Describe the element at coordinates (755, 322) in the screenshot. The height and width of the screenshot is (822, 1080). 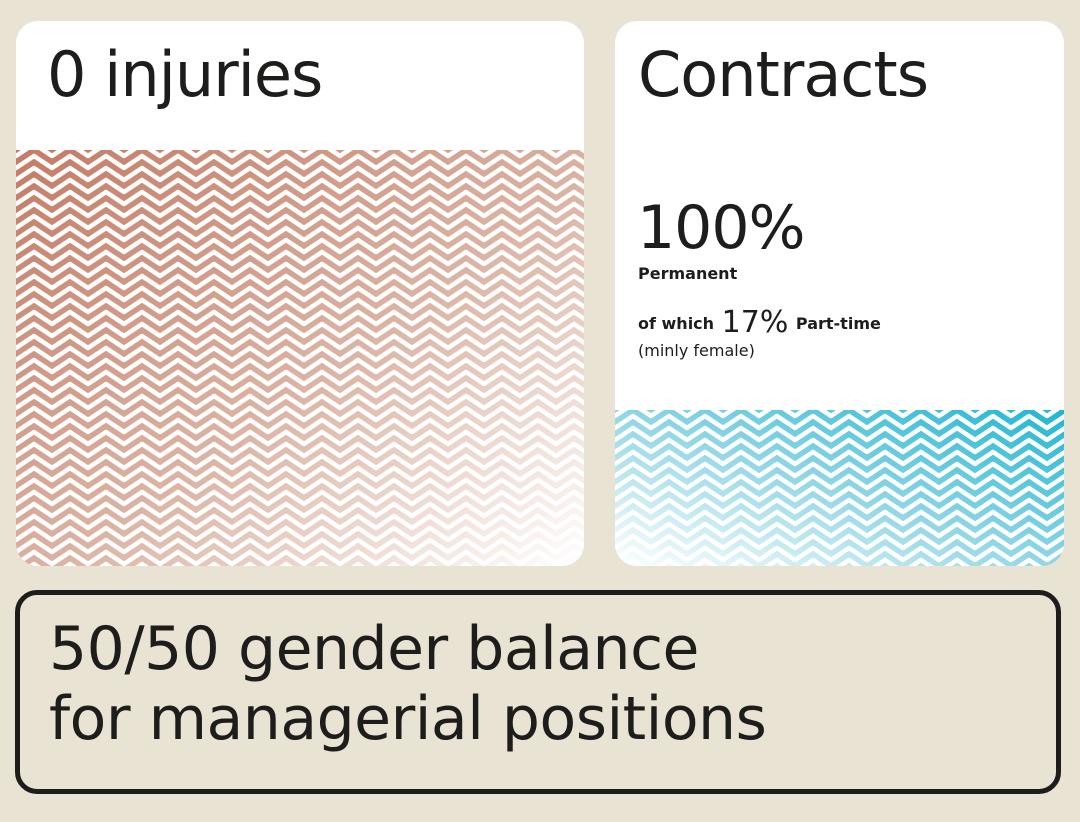
I see `parttime-value: 17%` at that location.